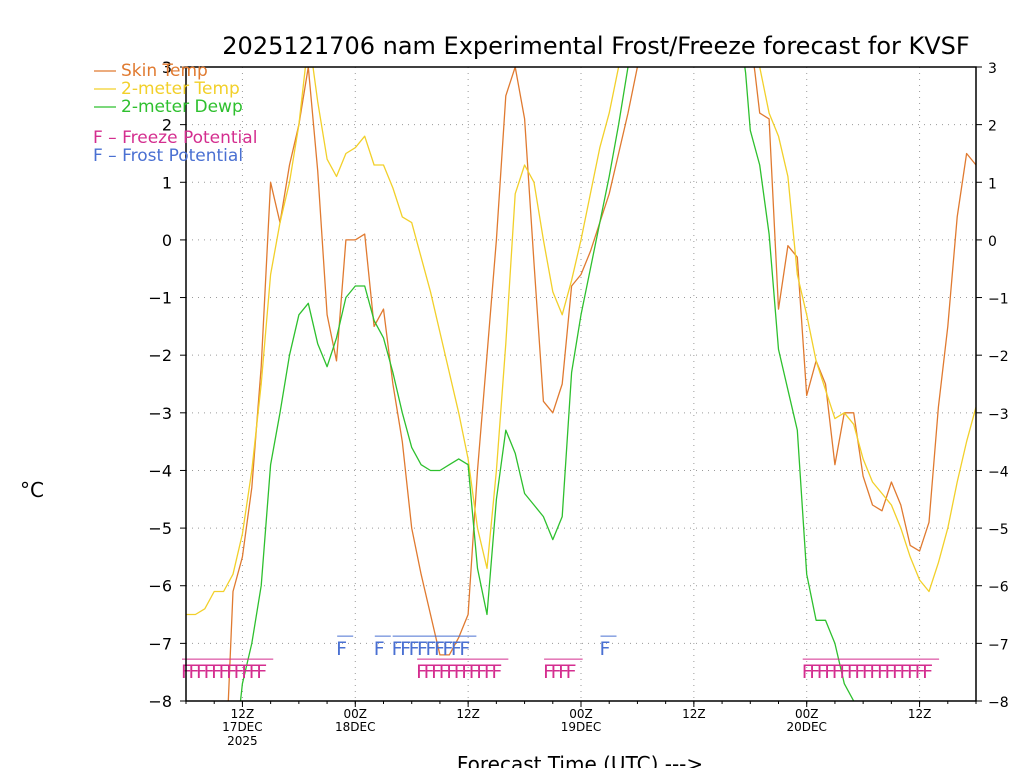  Describe the element at coordinates (992, 242) in the screenshot. I see `y-tick-label-right: 0` at that location.